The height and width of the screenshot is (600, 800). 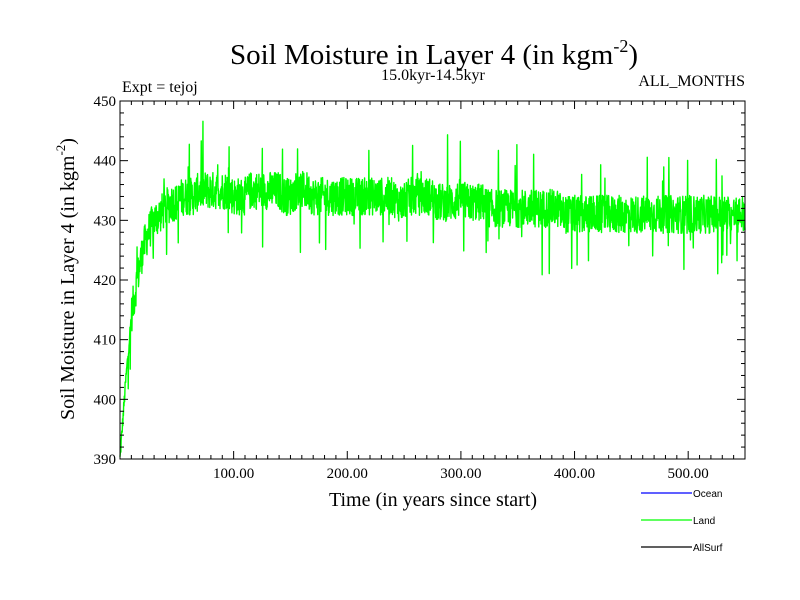 I want to click on legend-label-allsurf: AllSurf, so click(x=708, y=548).